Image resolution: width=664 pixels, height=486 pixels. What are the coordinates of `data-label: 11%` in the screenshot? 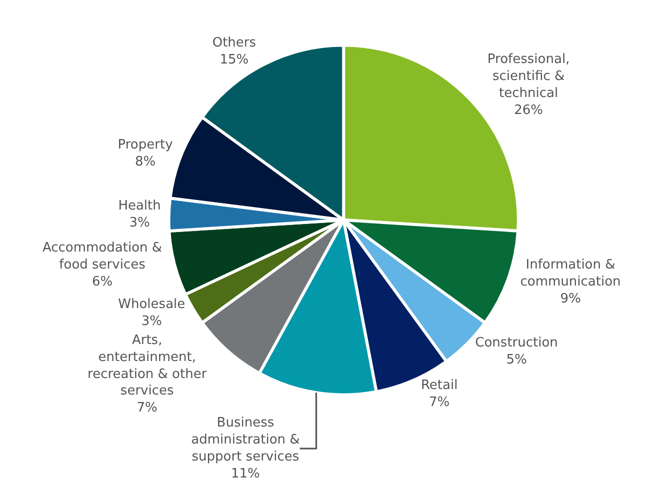 It's located at (245, 474).